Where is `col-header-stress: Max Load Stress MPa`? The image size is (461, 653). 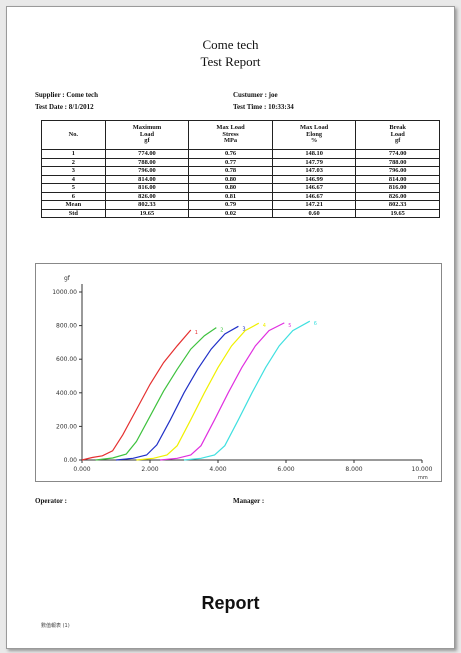 col-header-stress: Max Load Stress MPa is located at coordinates (230, 135).